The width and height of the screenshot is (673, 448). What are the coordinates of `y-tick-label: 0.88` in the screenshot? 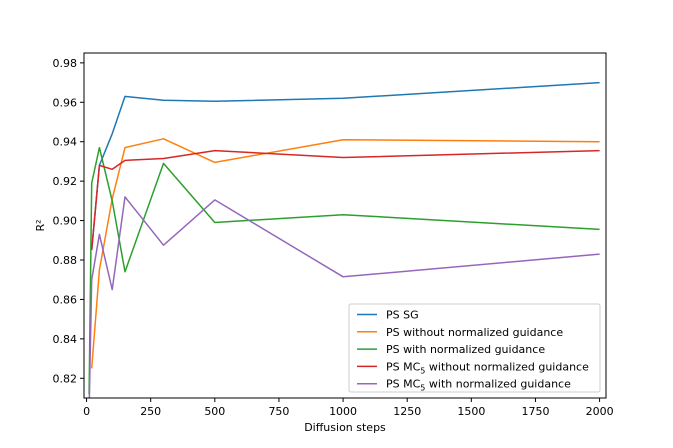 It's located at (65, 260).